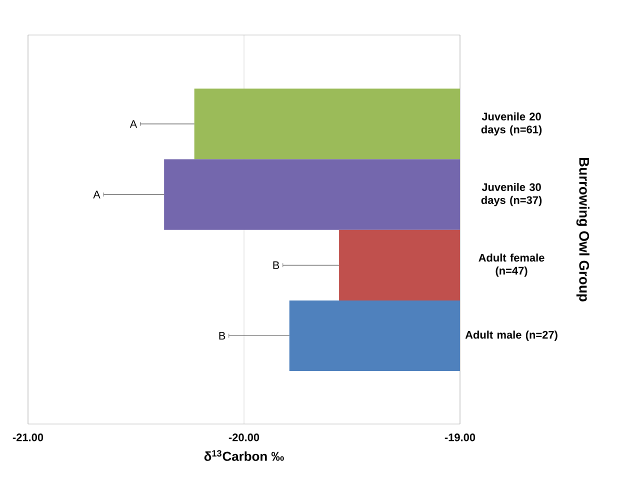 This screenshot has height=488, width=630. I want to click on x-tick-label: -21.00, so click(28, 438).